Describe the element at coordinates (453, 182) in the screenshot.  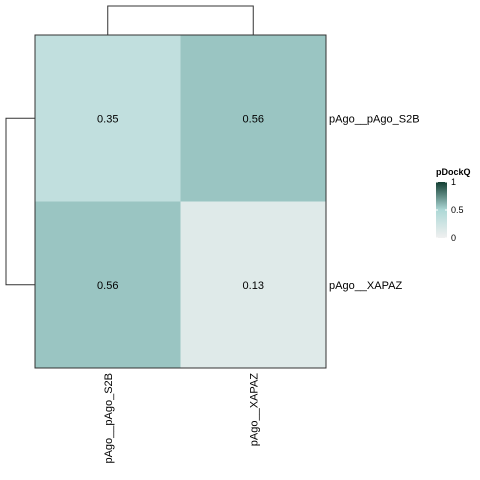
I see `legend-tick-label: 1` at that location.